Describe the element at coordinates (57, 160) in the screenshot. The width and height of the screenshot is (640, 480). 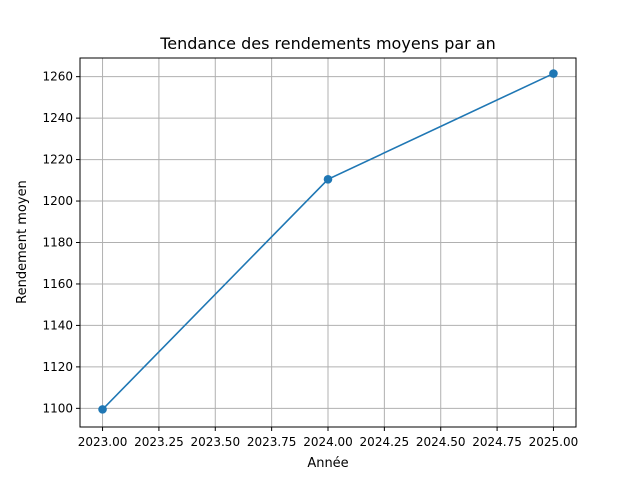
I see `y-tick-label: 1220` at that location.